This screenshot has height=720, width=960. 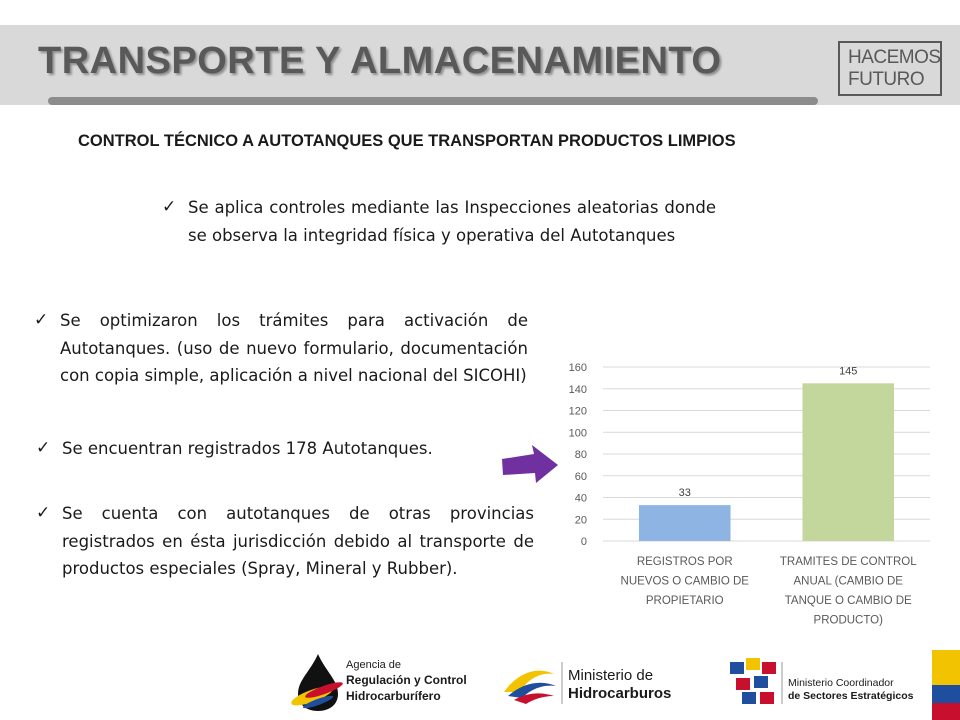 I want to click on y-tick-label: 80, so click(x=581, y=455).